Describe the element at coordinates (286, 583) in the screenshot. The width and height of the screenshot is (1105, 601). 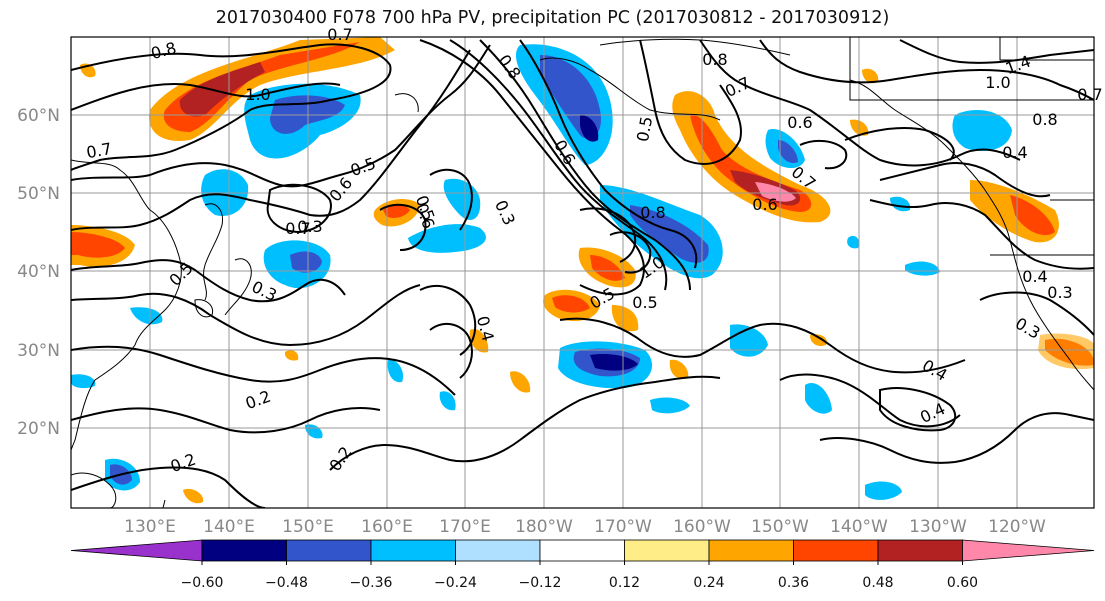
I see `colorbar-tick-label: −0.48` at that location.